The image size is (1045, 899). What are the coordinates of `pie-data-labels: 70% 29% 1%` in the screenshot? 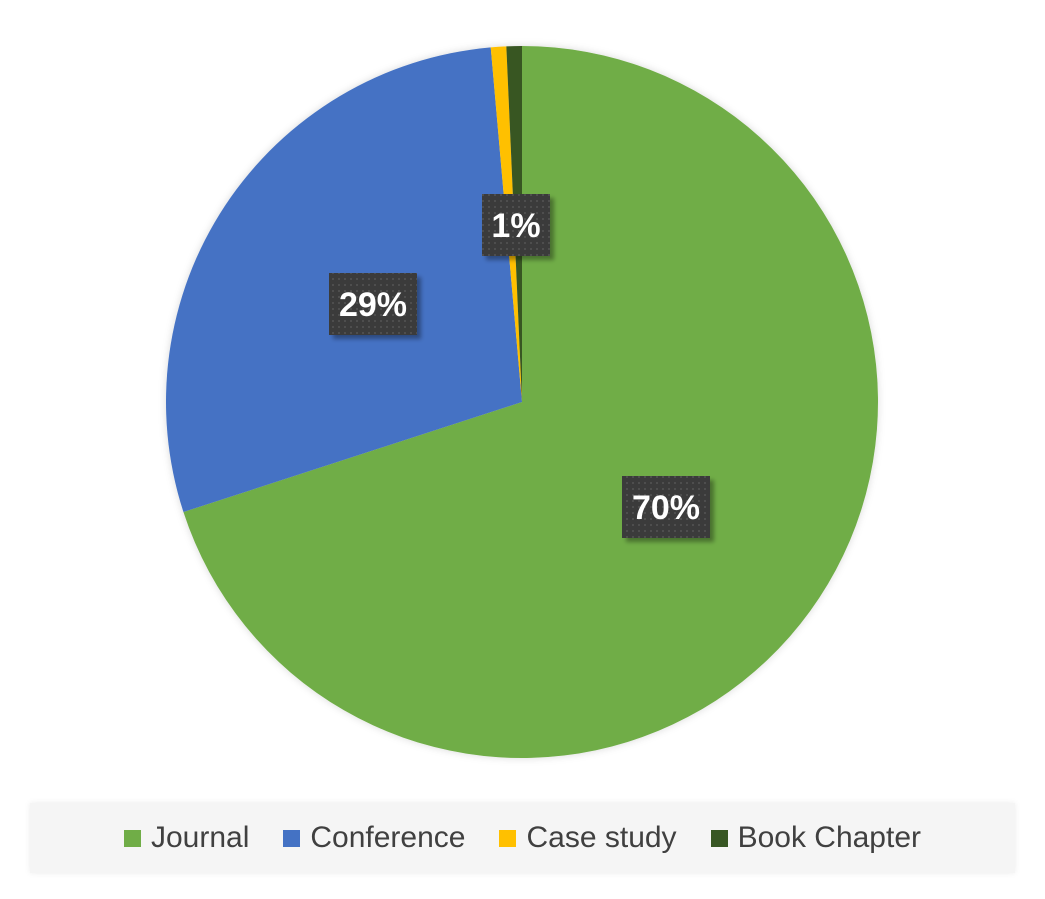 It's located at (519, 366).